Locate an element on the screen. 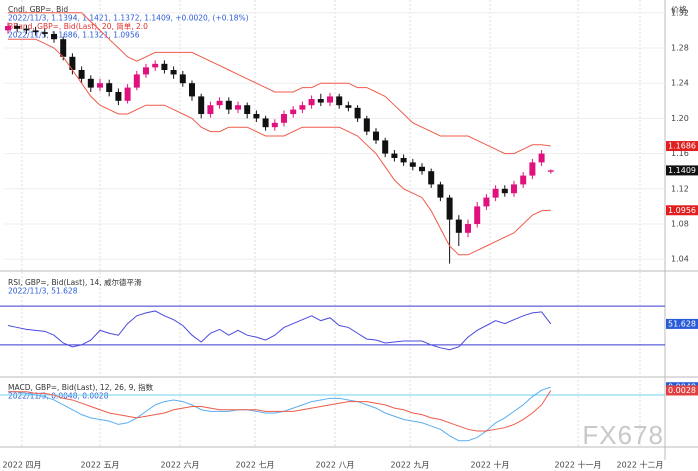 The image size is (698, 471). y-tick-label: 1.28 is located at coordinates (680, 48).